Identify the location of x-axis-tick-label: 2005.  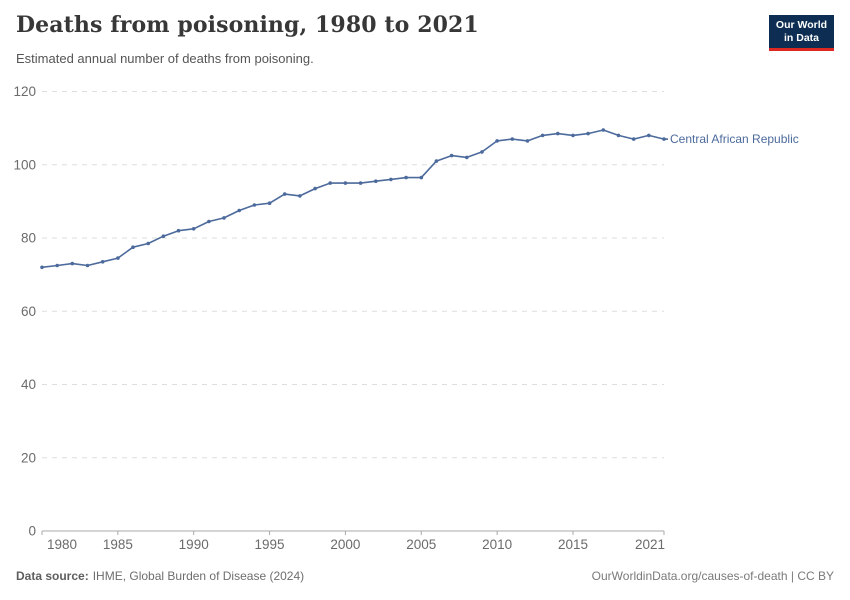
(421, 544).